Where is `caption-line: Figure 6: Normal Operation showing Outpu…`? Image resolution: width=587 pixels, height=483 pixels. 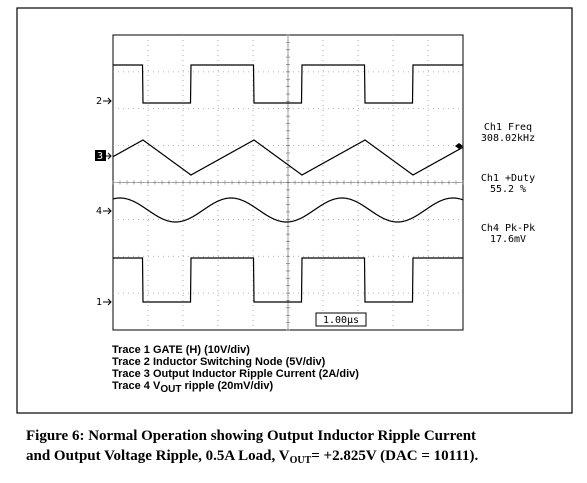
caption-line: Figure 6: Normal Operation showing Outpu… is located at coordinates (251, 436).